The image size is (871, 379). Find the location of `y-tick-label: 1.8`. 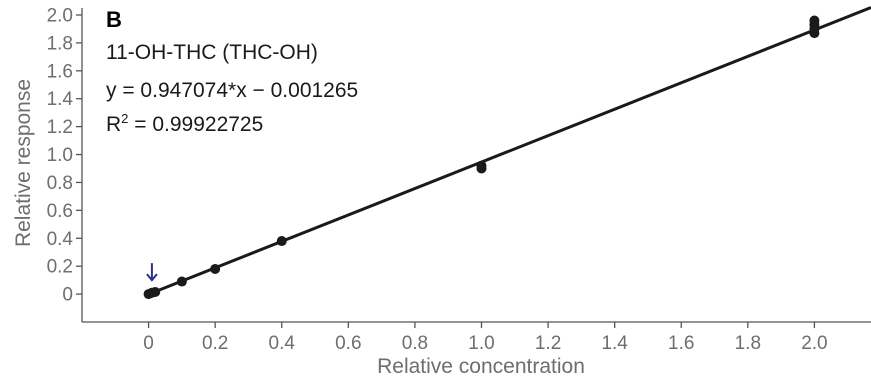

y-tick-label: 1.8 is located at coordinates (60, 43).